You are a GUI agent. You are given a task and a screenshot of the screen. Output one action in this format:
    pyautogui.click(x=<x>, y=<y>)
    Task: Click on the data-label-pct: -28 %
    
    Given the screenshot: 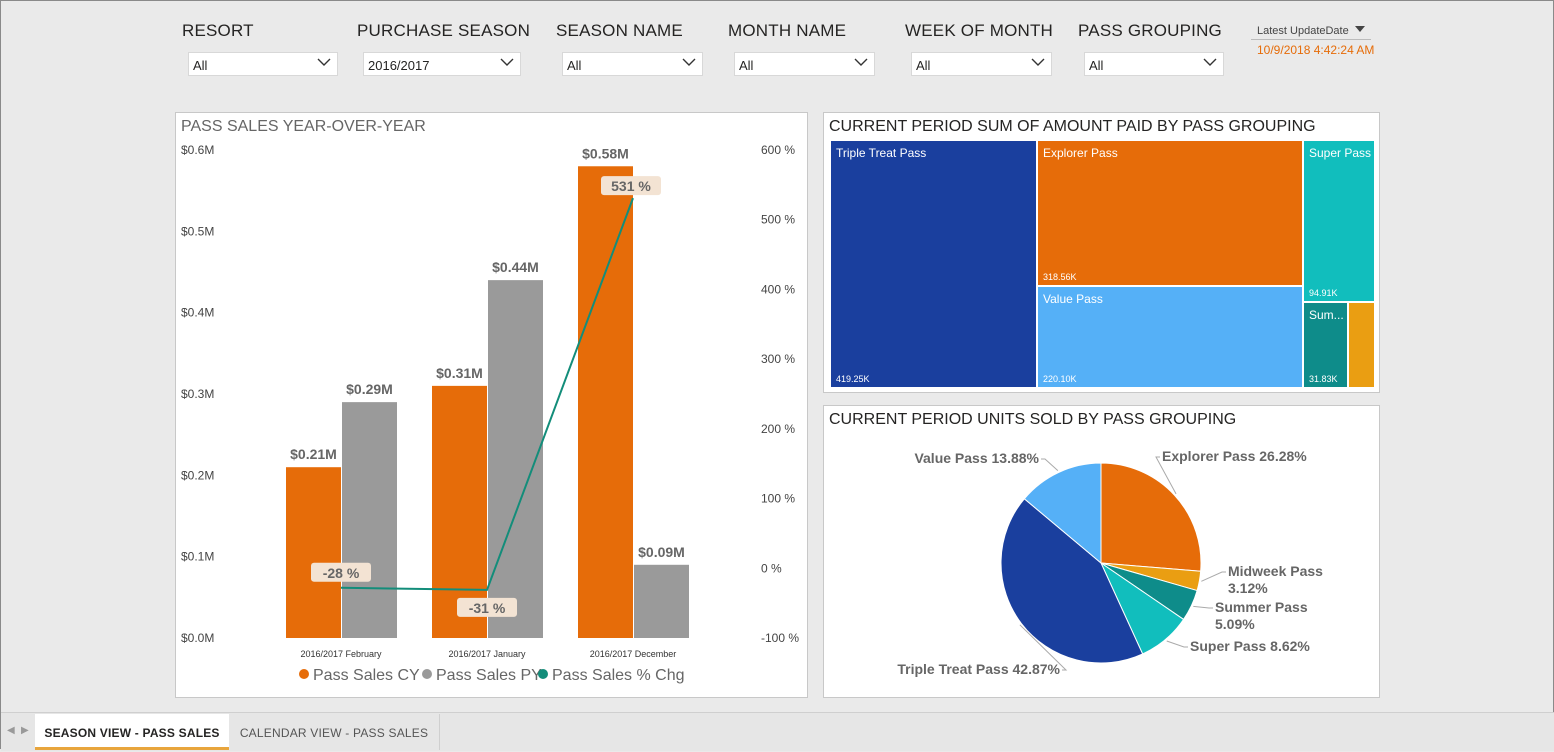 What is the action you would take?
    pyautogui.click(x=341, y=573)
    